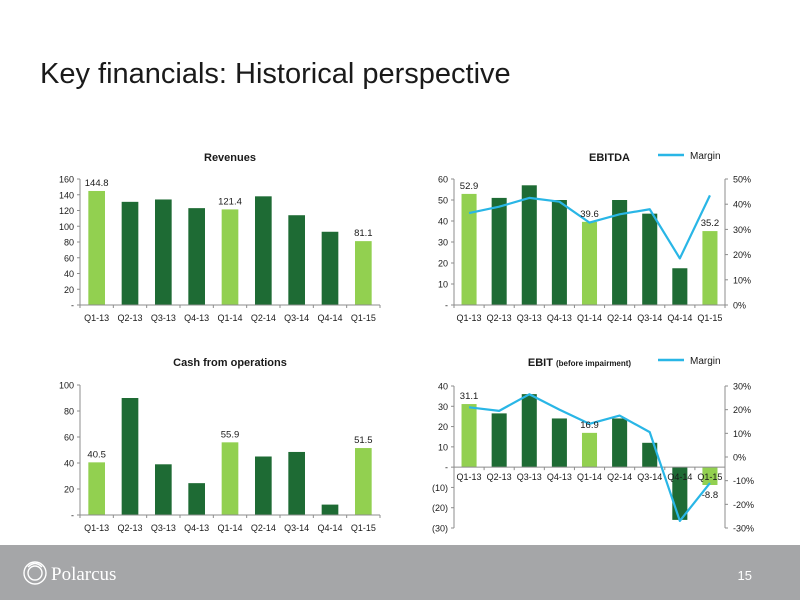 Image resolution: width=800 pixels, height=600 pixels. Describe the element at coordinates (230, 158) in the screenshot. I see `chart-title: Revenues` at that location.